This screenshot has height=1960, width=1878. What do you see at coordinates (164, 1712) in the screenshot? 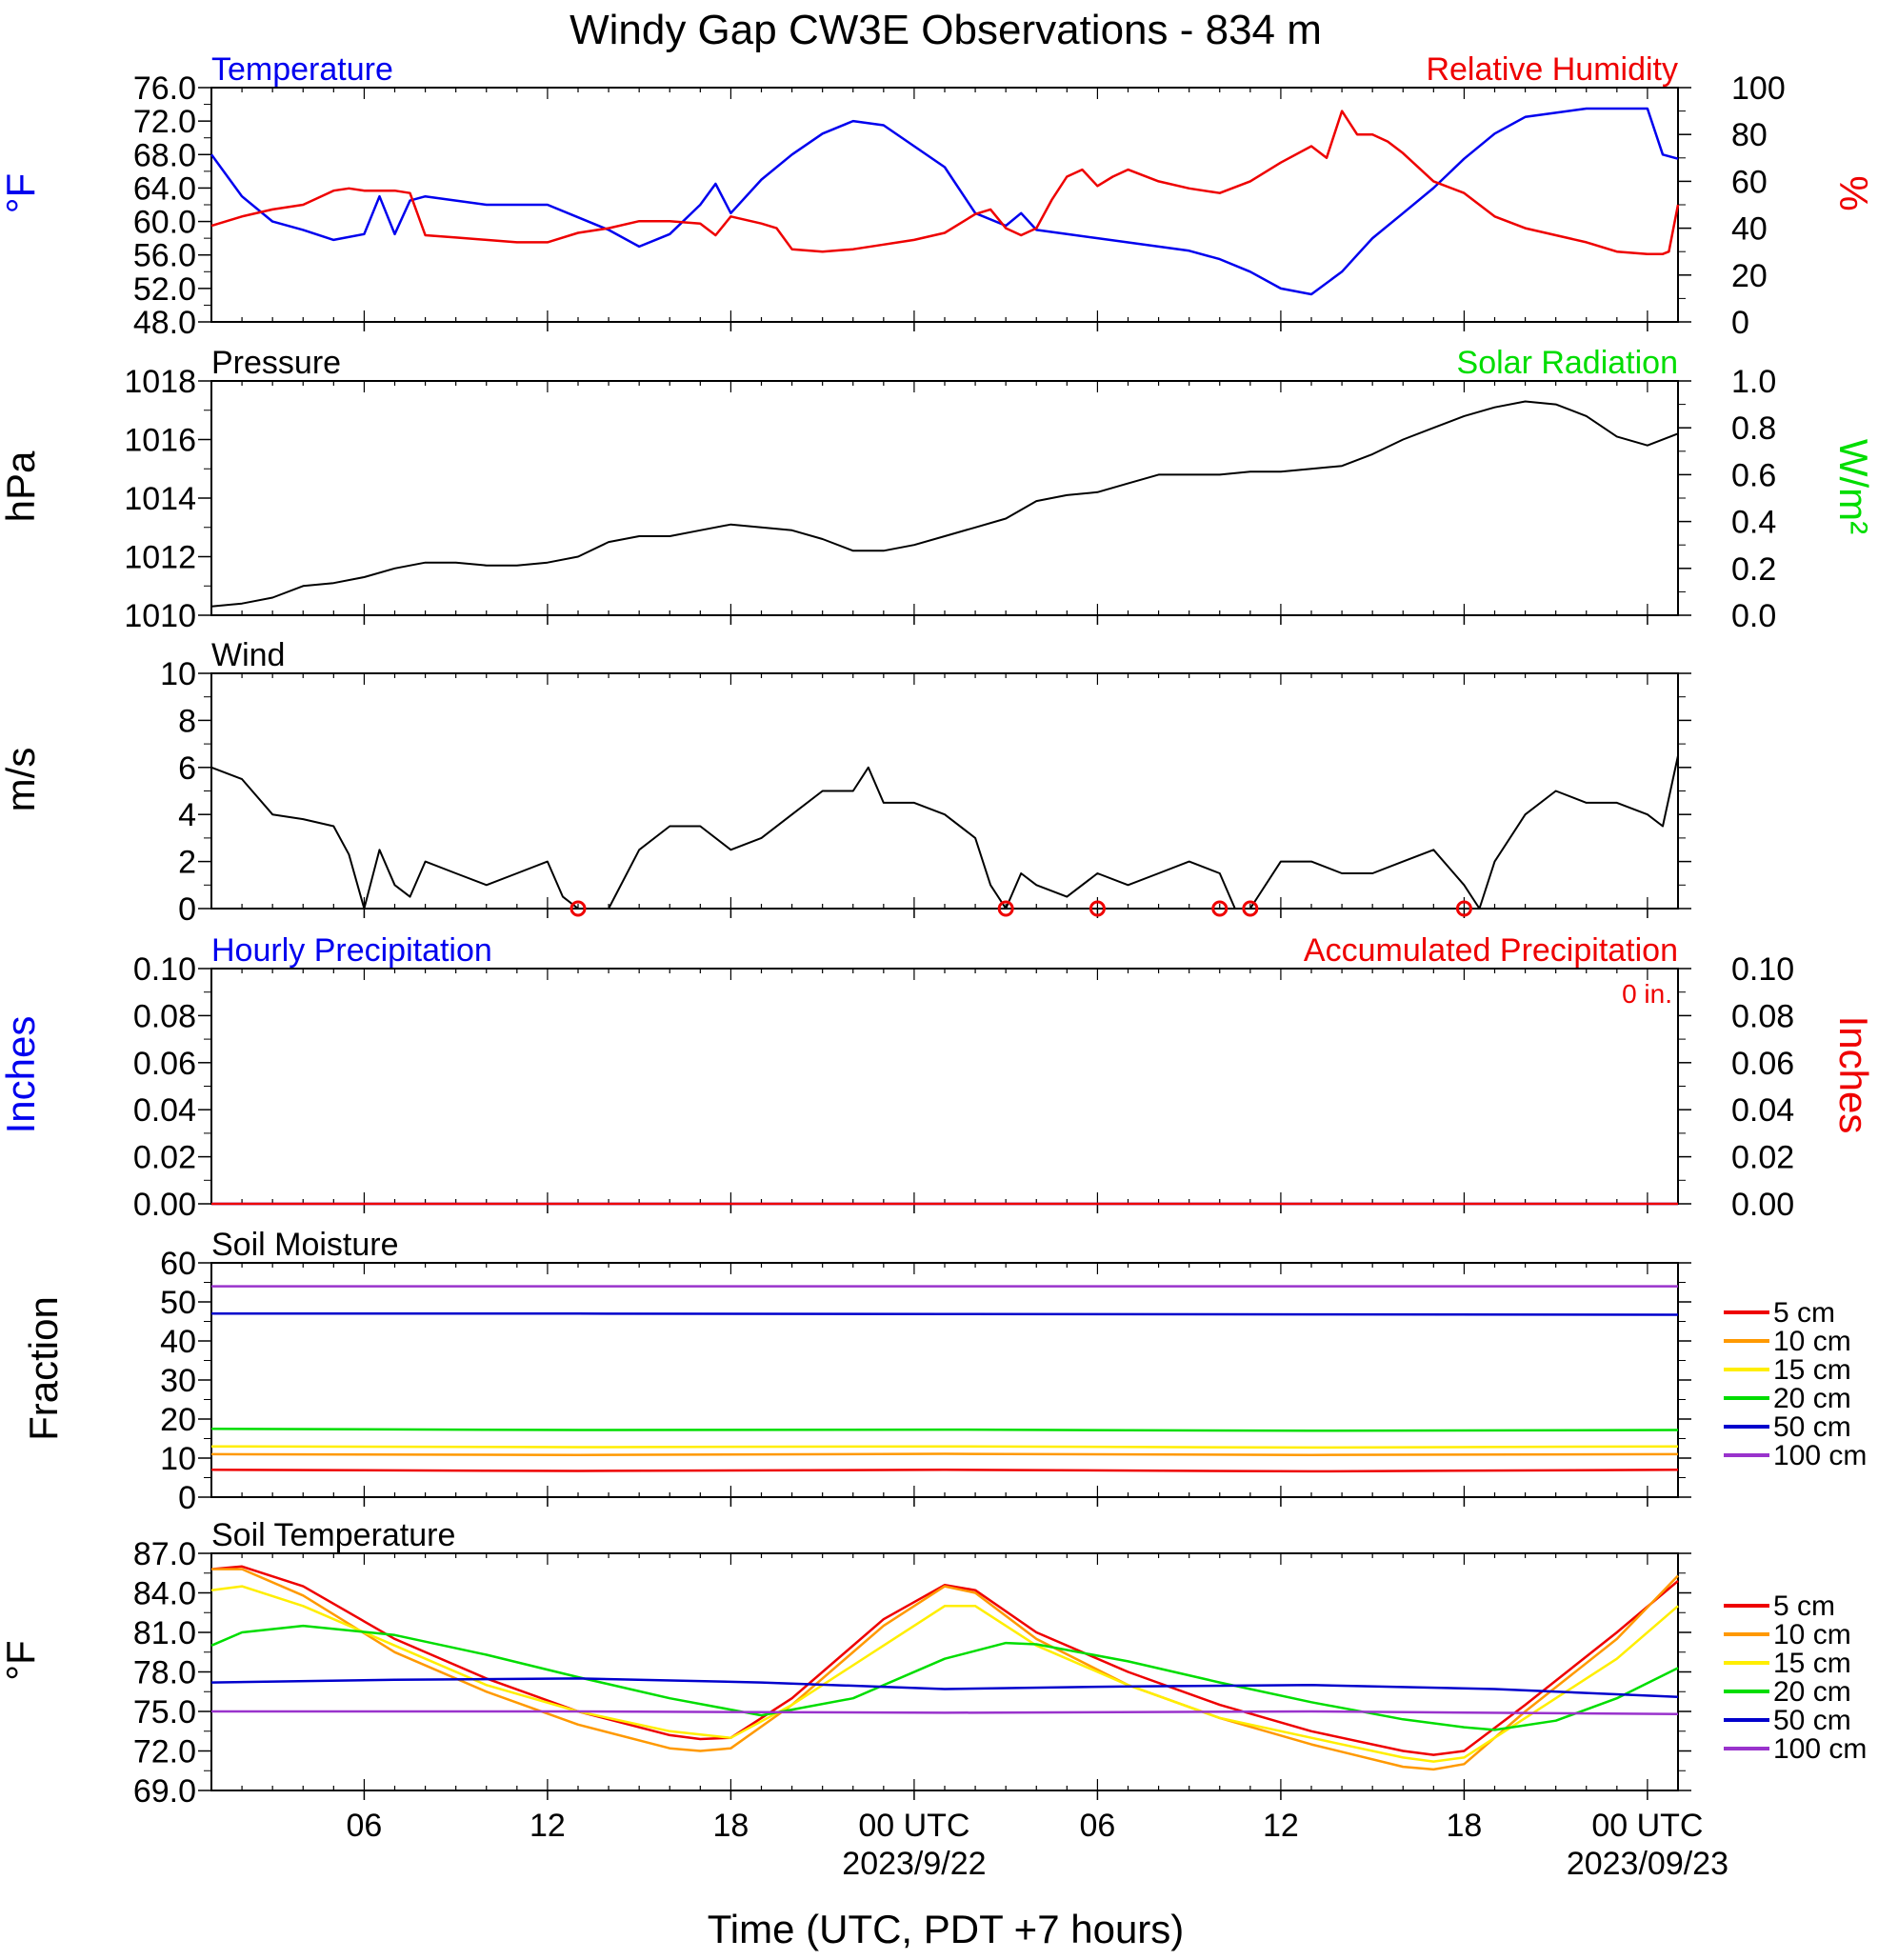
I see `y-tick-label: 75.0` at bounding box center [164, 1712].